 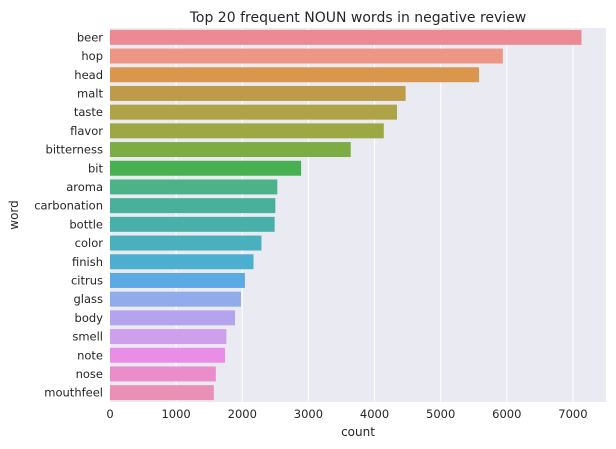 What do you see at coordinates (572, 414) in the screenshot?
I see `x-tick-label: 7000` at bounding box center [572, 414].